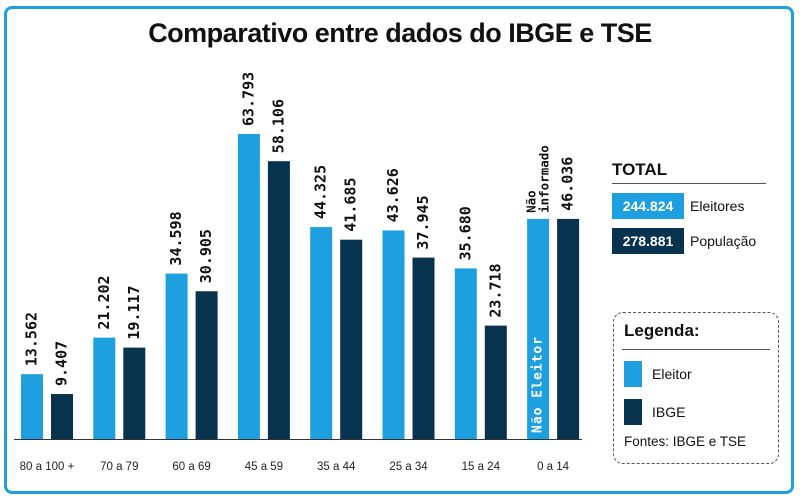 The width and height of the screenshot is (800, 500). What do you see at coordinates (393, 195) in the screenshot?
I see `value-label-eleitor-25-a-34: 43.626` at bounding box center [393, 195].